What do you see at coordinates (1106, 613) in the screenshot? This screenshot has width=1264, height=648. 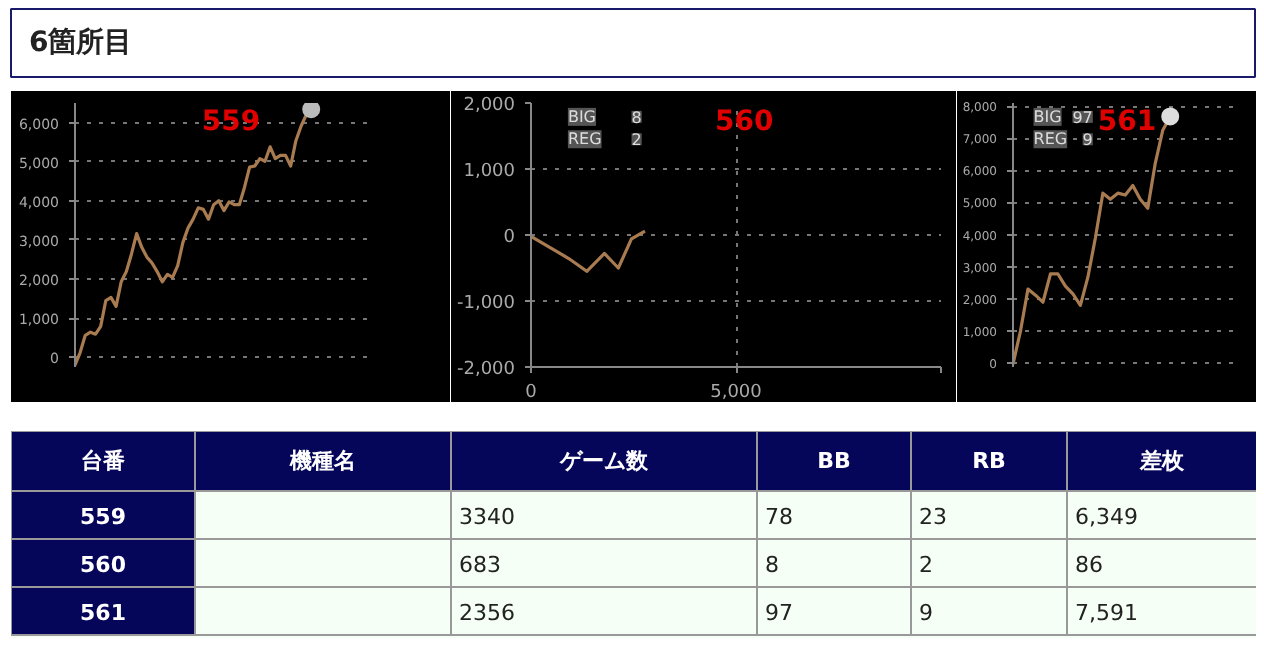 I see `text: 7,591` at bounding box center [1106, 613].